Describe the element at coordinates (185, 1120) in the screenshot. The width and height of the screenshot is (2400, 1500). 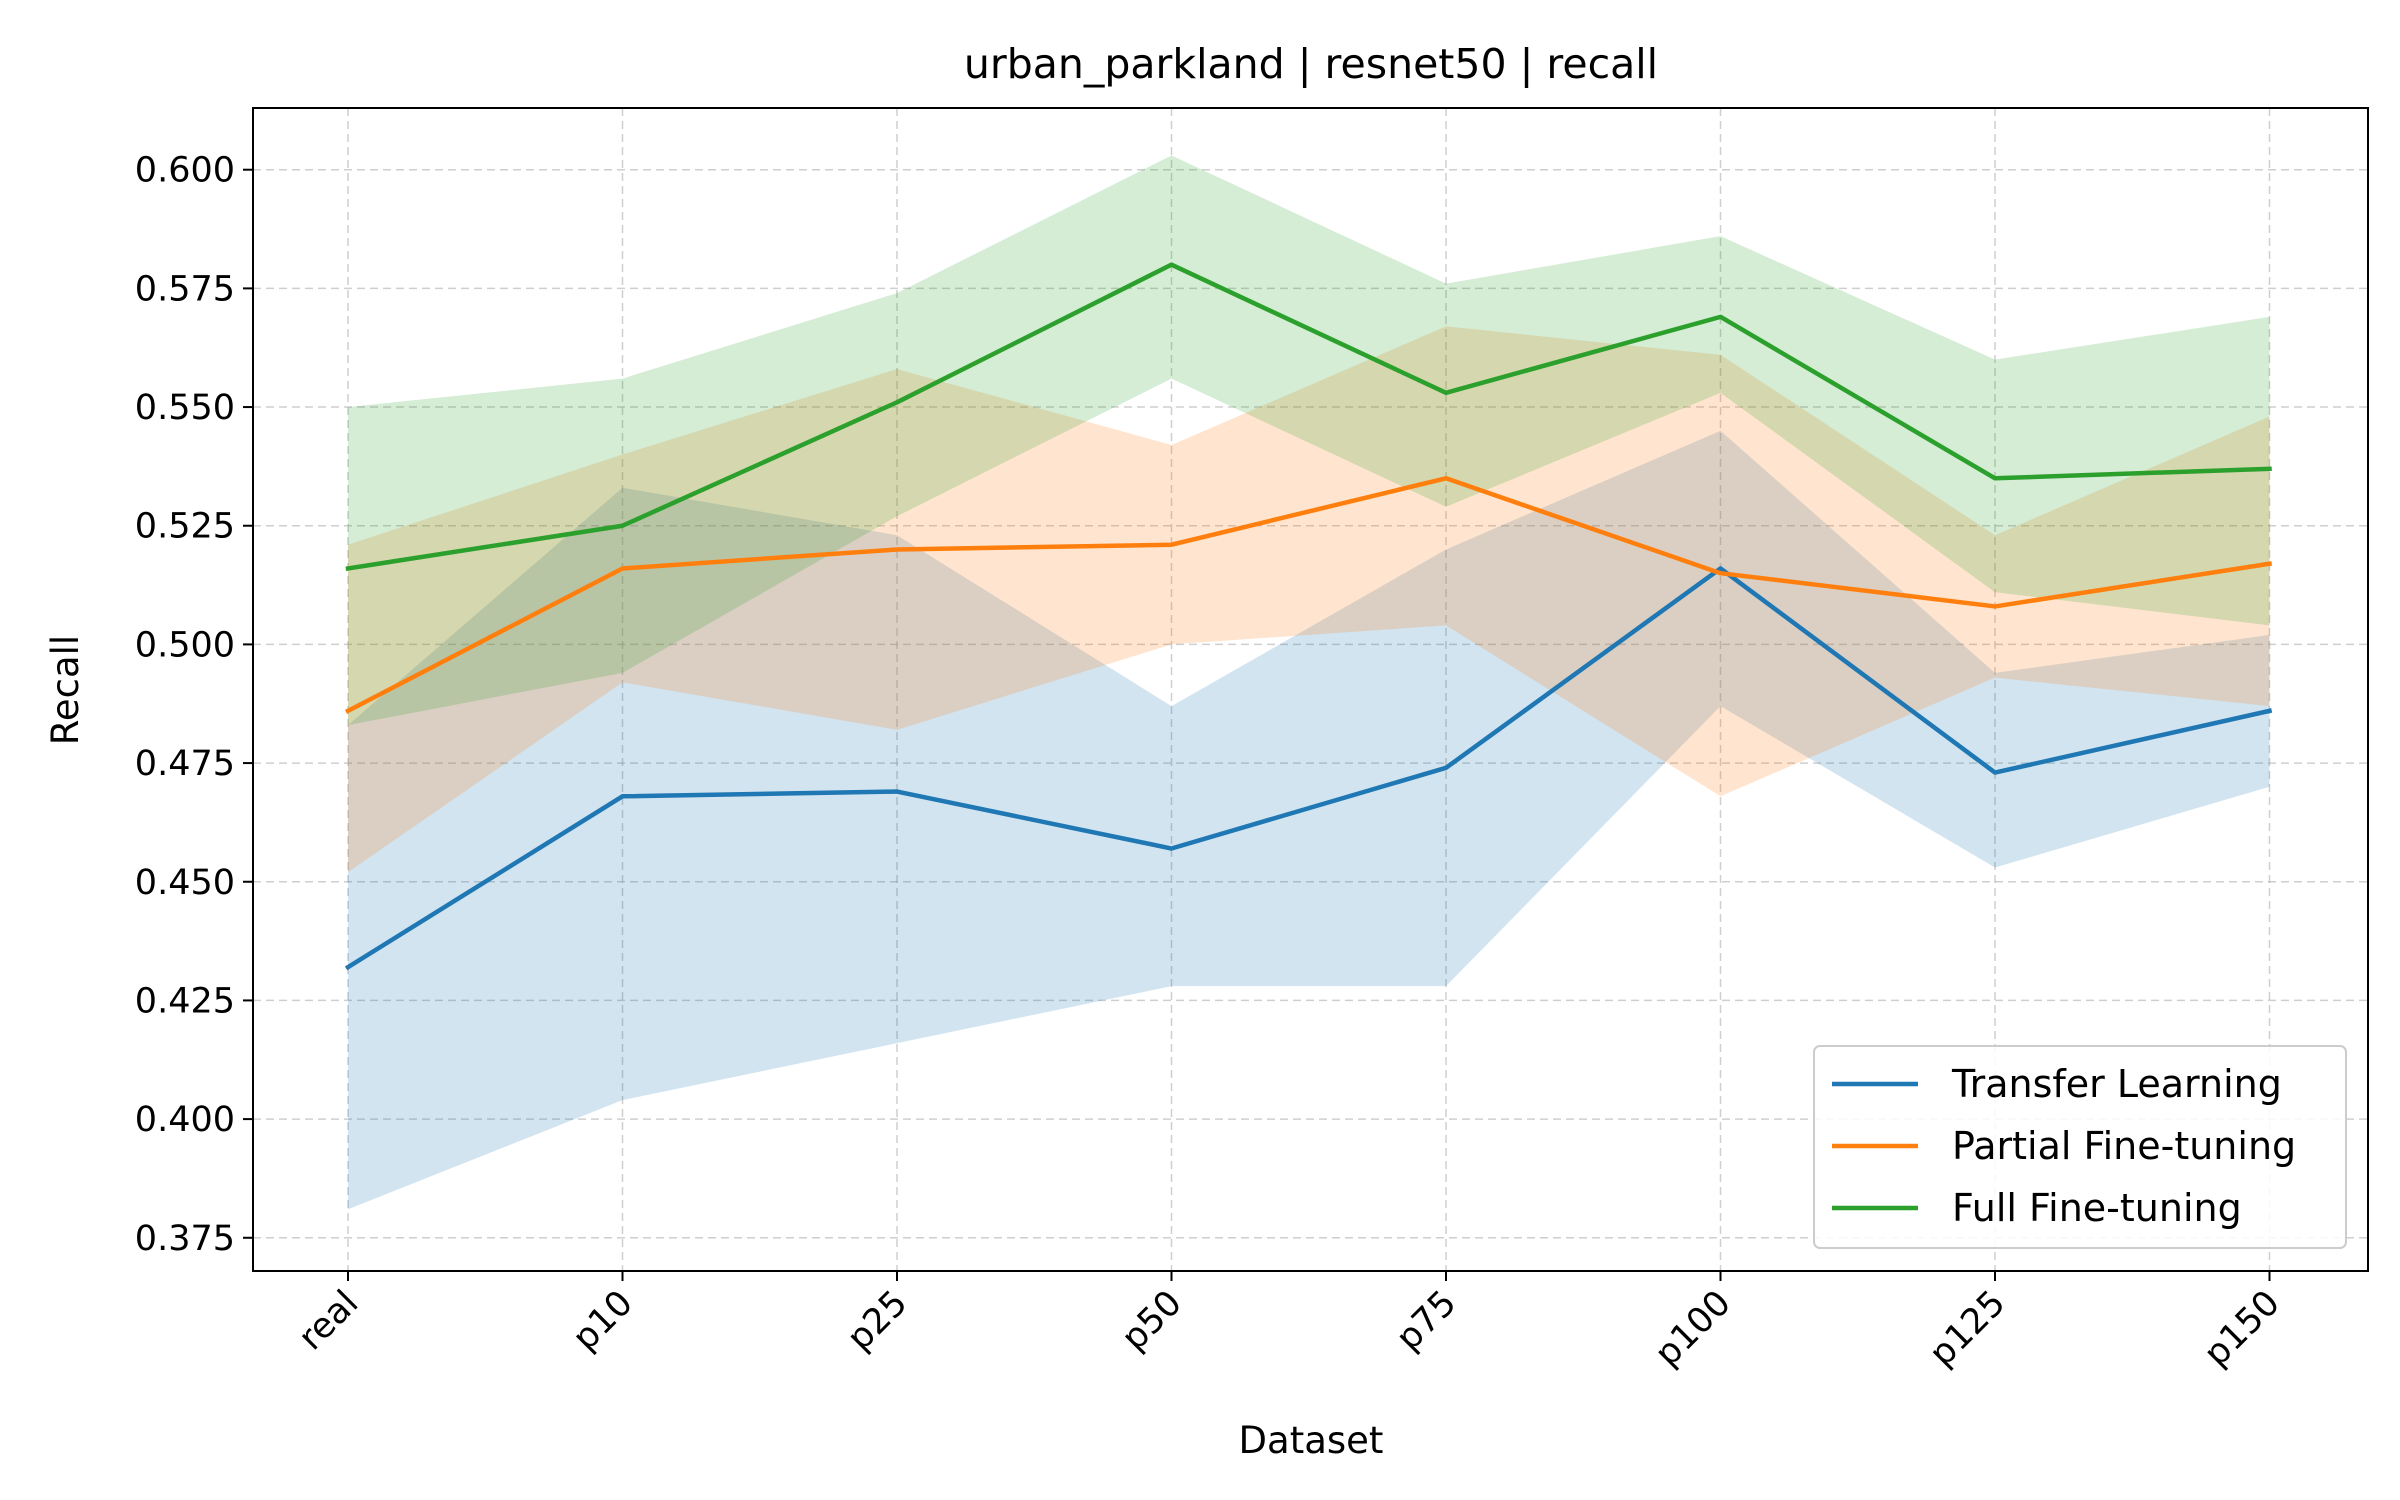
I see `y-tick-label: 0.400` at that location.